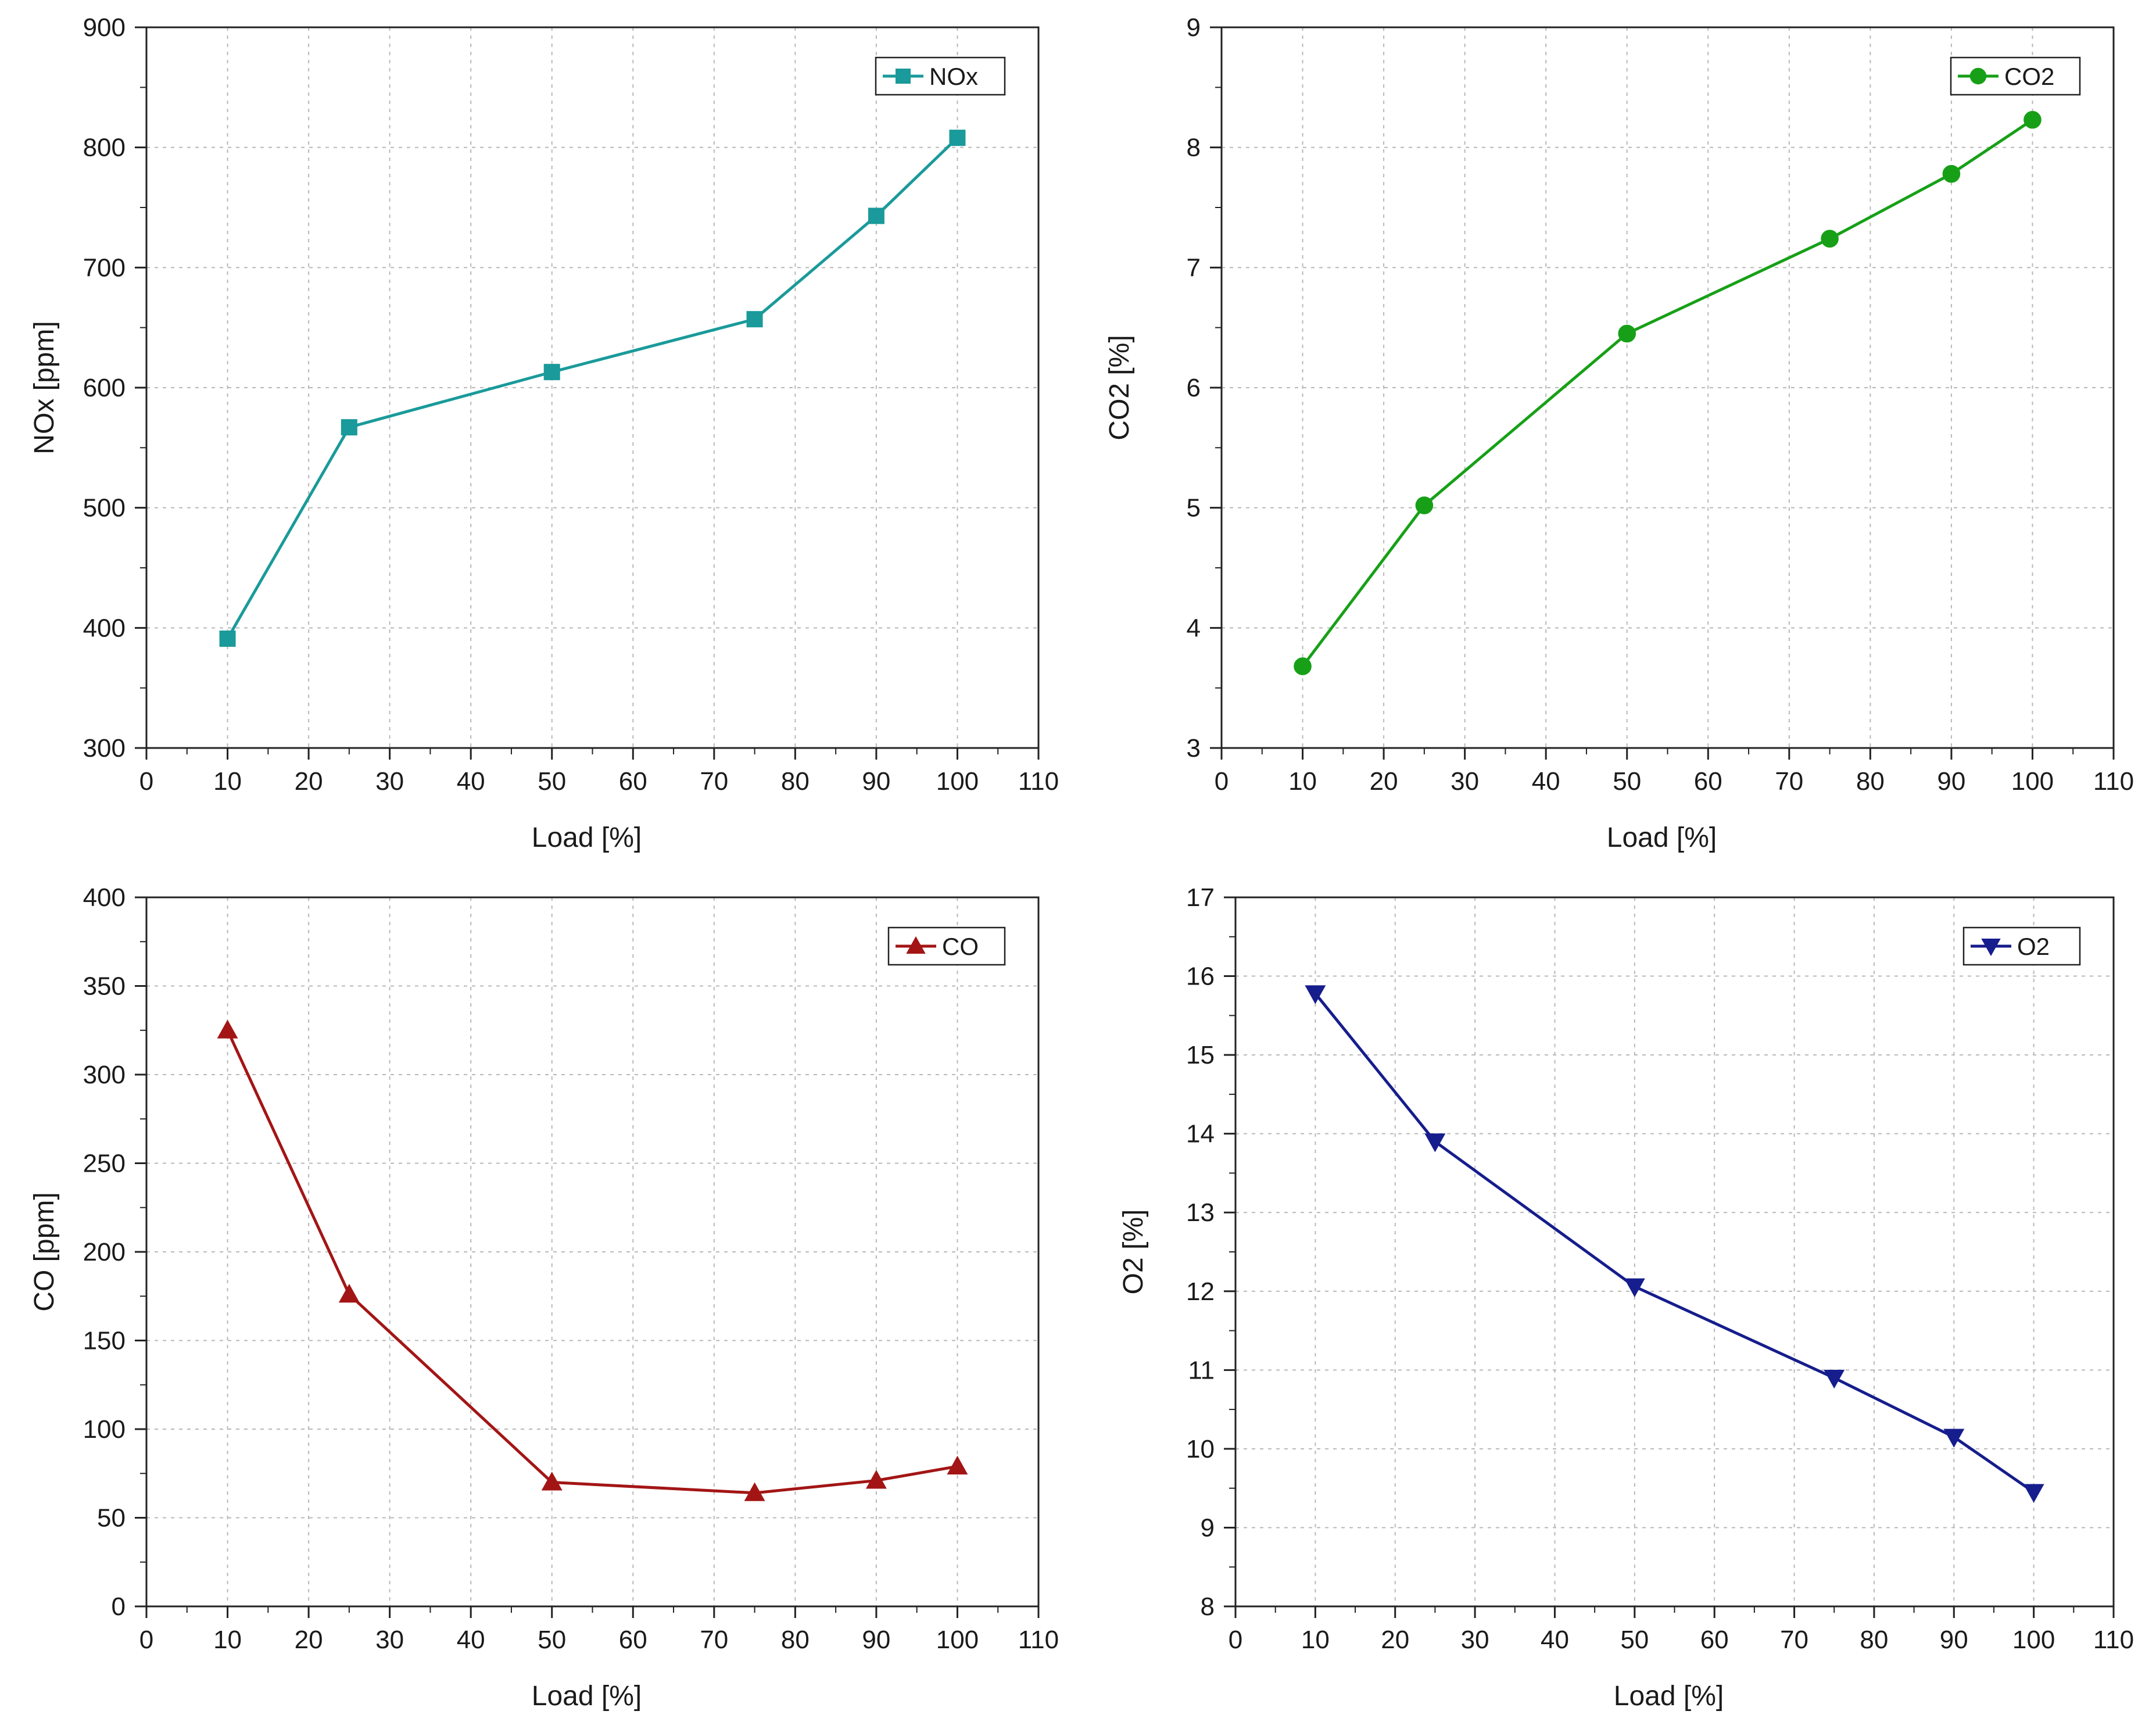 The image size is (2156, 1736). Describe the element at coordinates (104, 897) in the screenshot. I see `co-y-tick-label: 400` at that location.